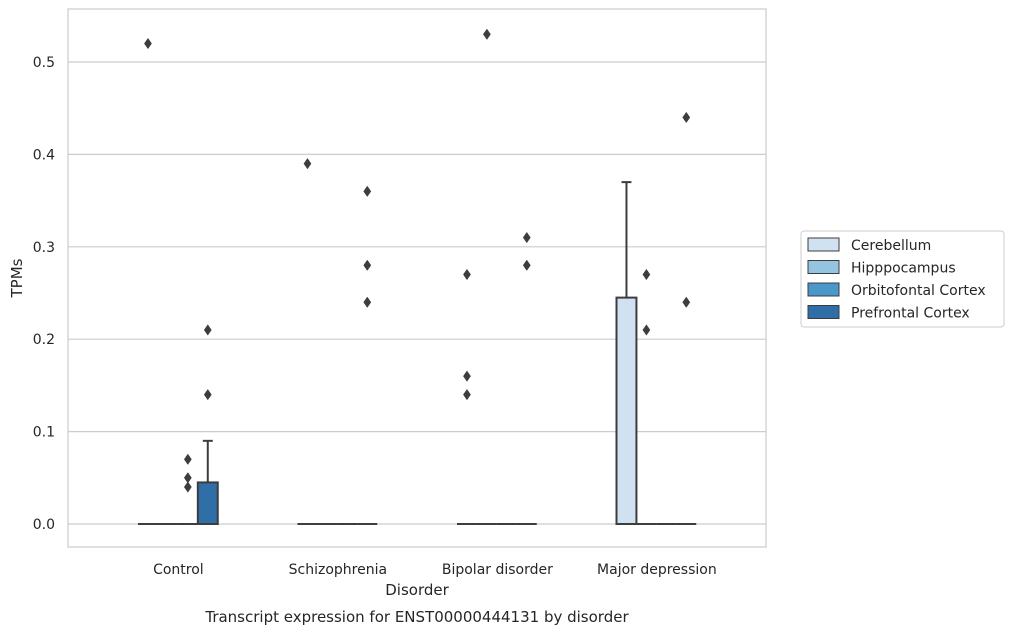  Describe the element at coordinates (178, 570) in the screenshot. I see `x-tick-label: Control` at that location.